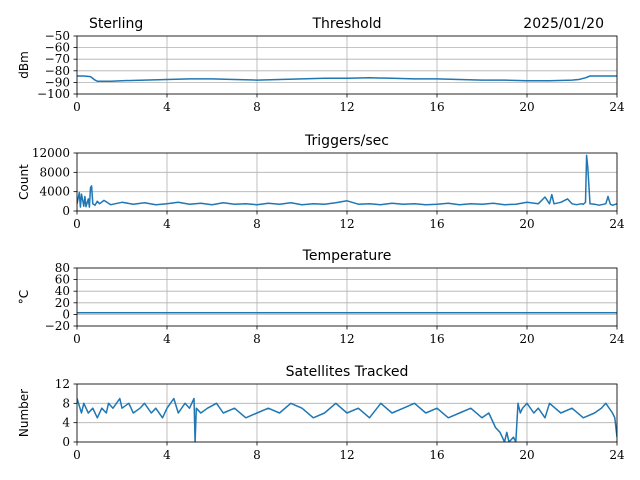 Image resolution: width=640 pixels, height=480 pixels. Describe the element at coordinates (347, 419) in the screenshot. I see `satellites-series-line` at that location.